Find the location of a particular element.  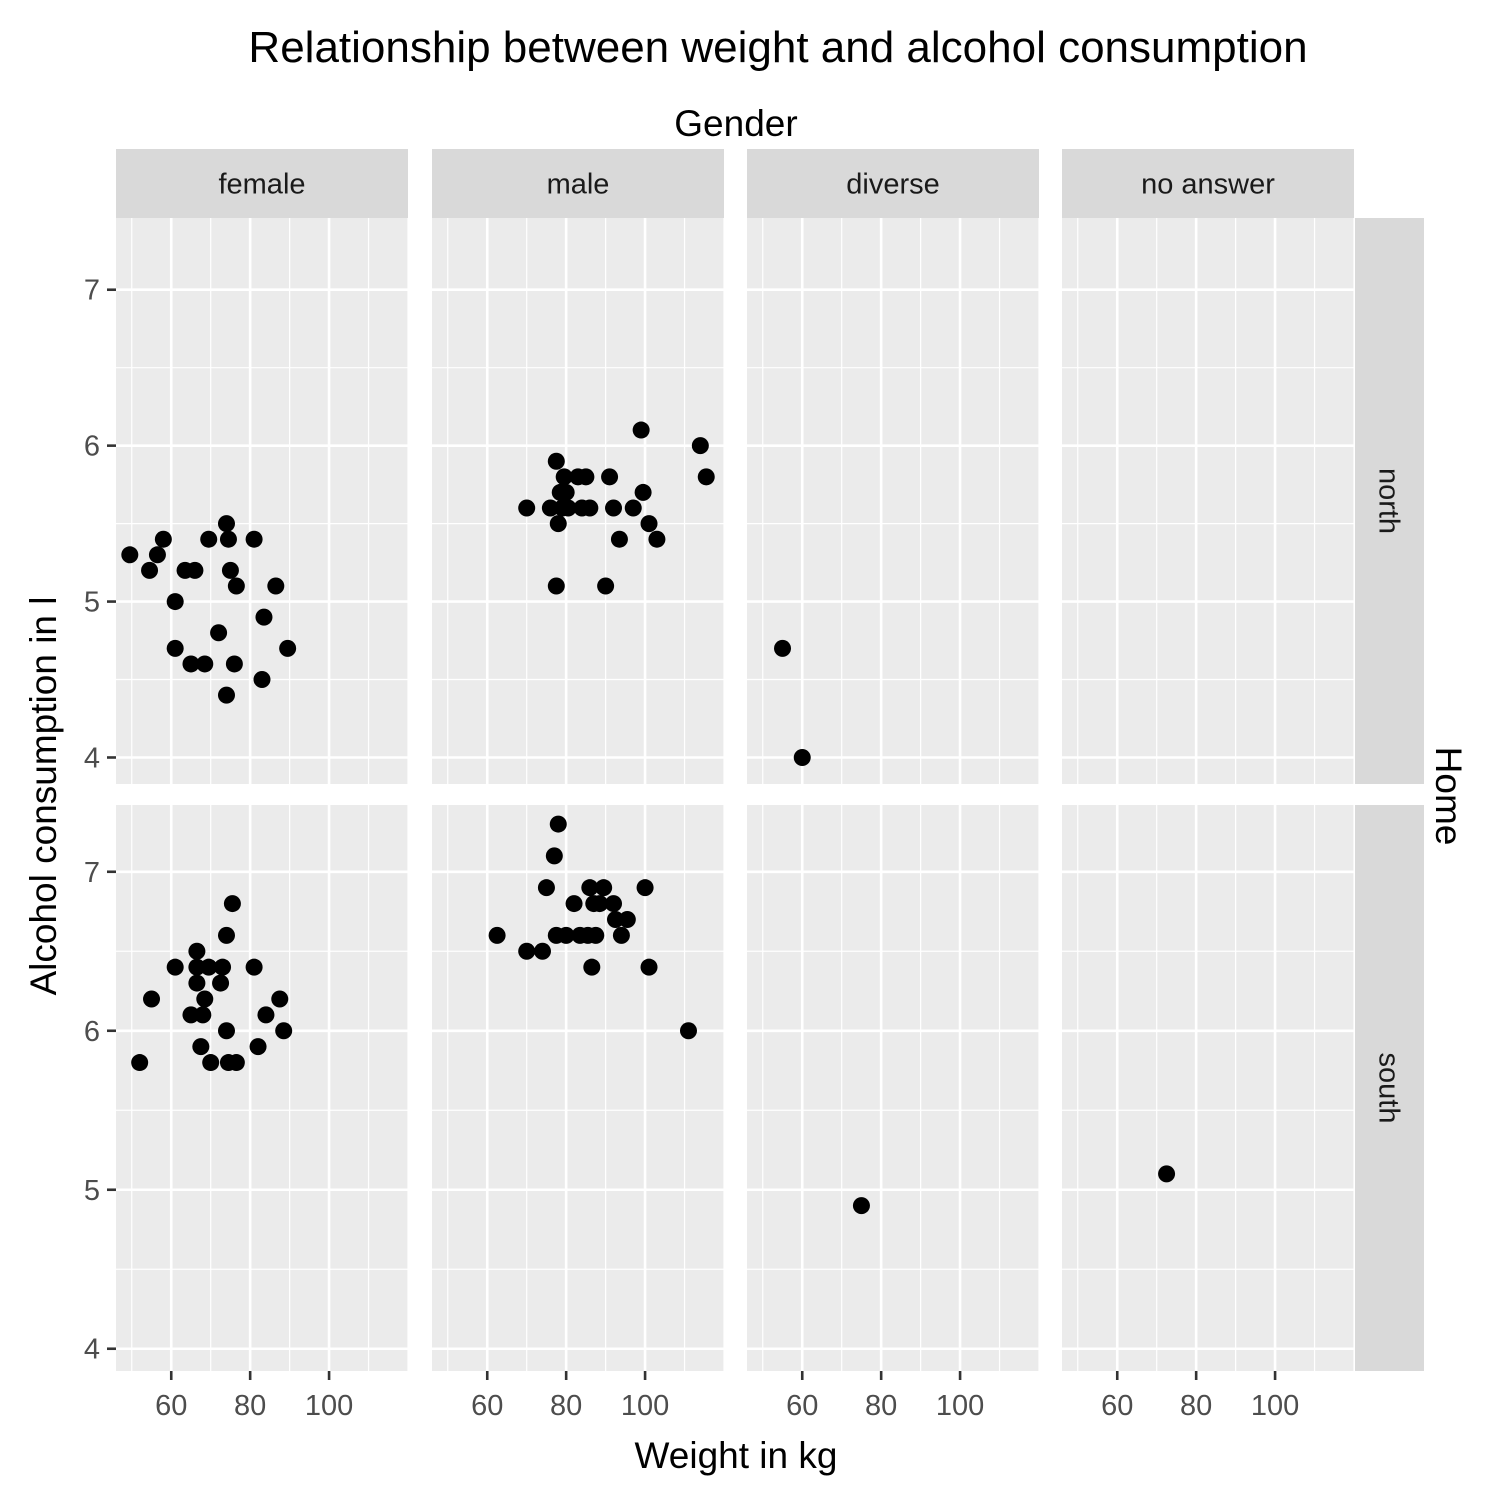

column-strip-no-answer is located at coordinates (1208, 183).